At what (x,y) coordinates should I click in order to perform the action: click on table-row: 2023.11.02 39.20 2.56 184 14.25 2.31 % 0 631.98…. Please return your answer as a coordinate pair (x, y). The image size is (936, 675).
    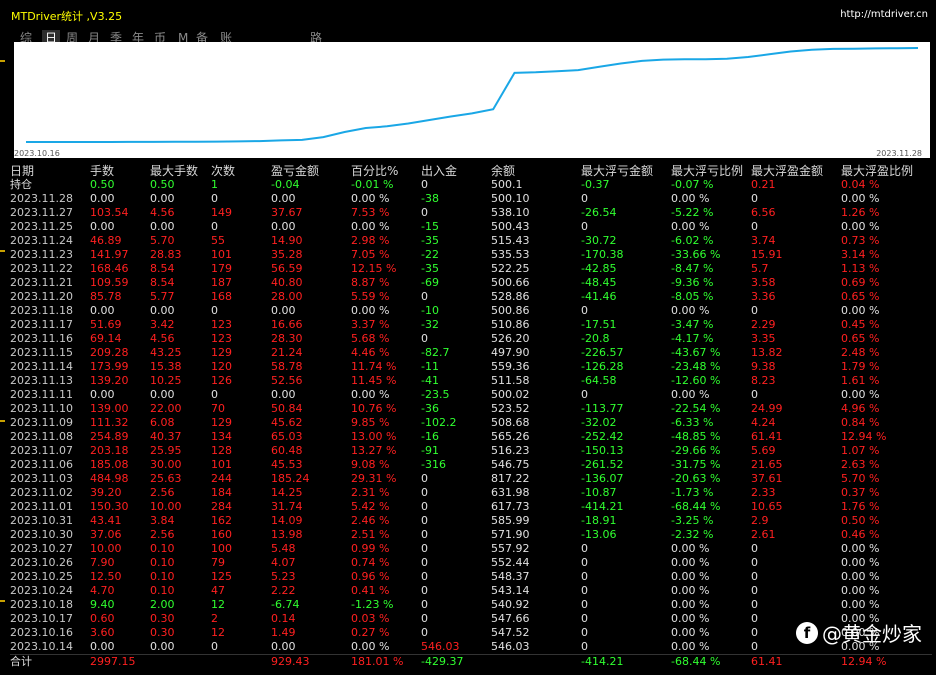
    Looking at the image, I should click on (471, 493).